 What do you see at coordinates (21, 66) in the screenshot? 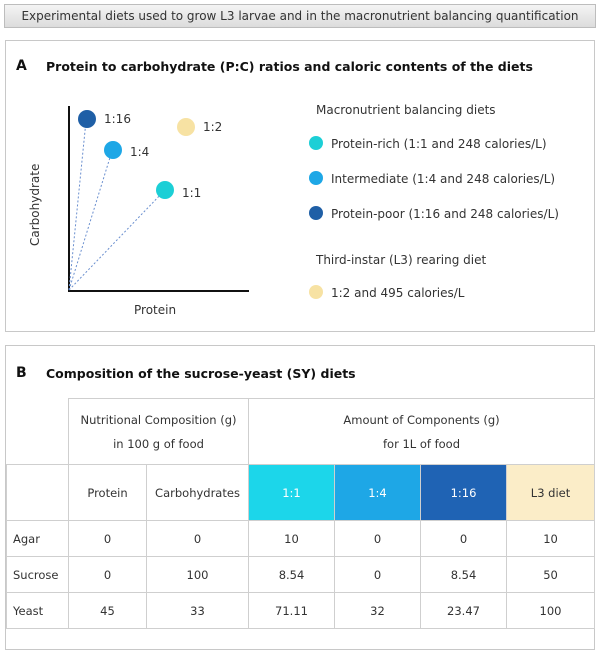
I see `panel-a-letter: A` at bounding box center [21, 66].